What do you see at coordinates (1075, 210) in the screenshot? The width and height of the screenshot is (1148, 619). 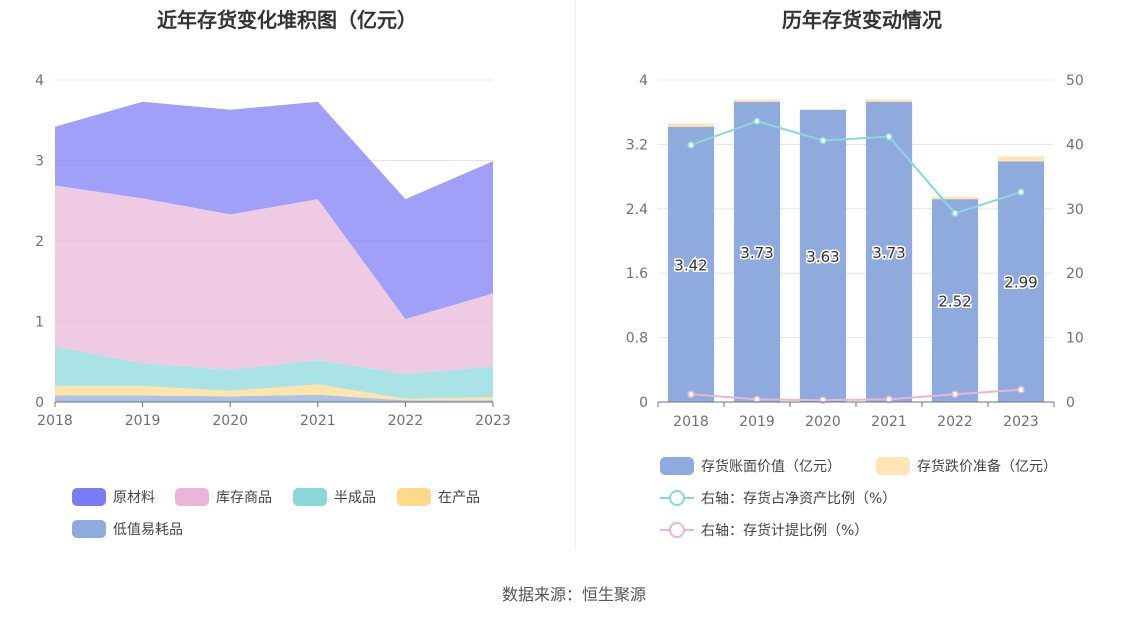 I see `y2-tick-label: 30` at bounding box center [1075, 210].